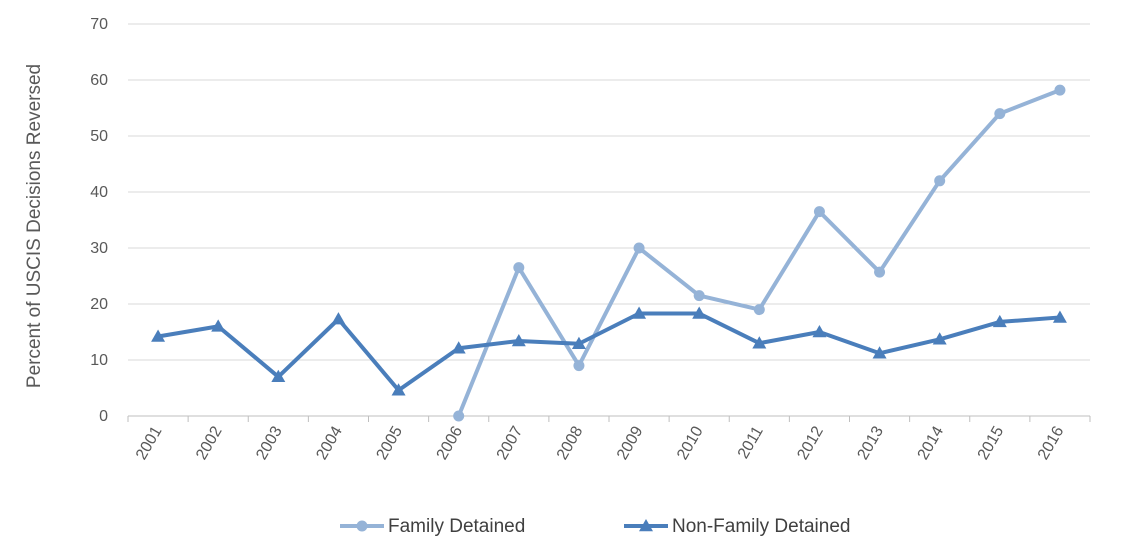  What do you see at coordinates (99, 80) in the screenshot?
I see `y-tick-label: 60` at bounding box center [99, 80].